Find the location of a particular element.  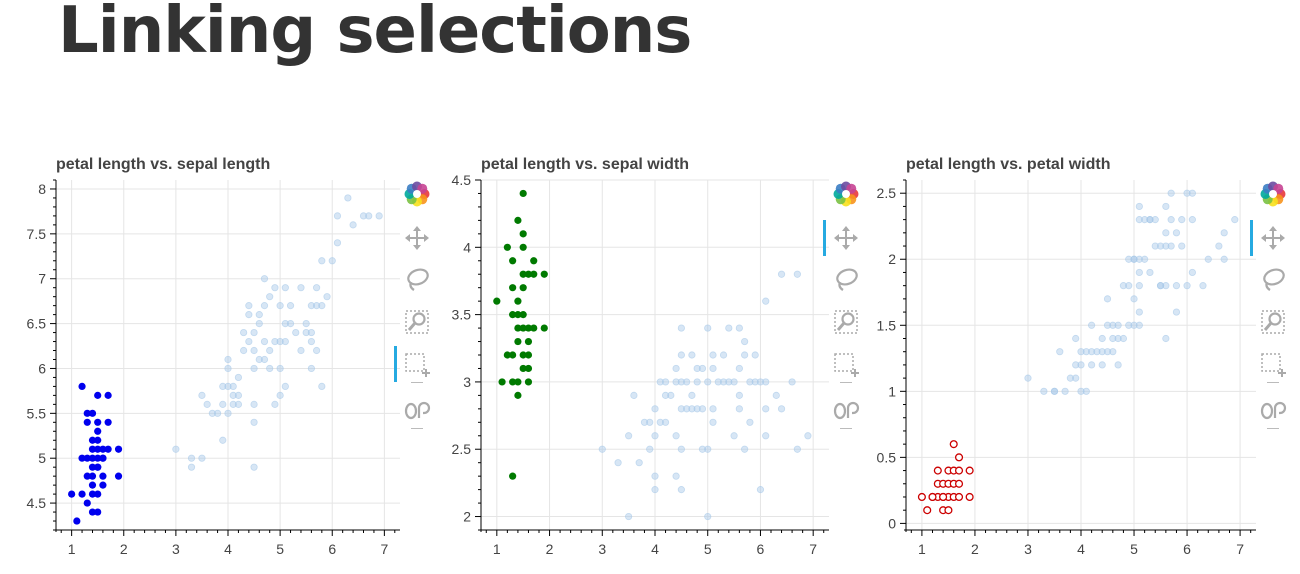

x-tick-label: 7 is located at coordinates (813, 549).